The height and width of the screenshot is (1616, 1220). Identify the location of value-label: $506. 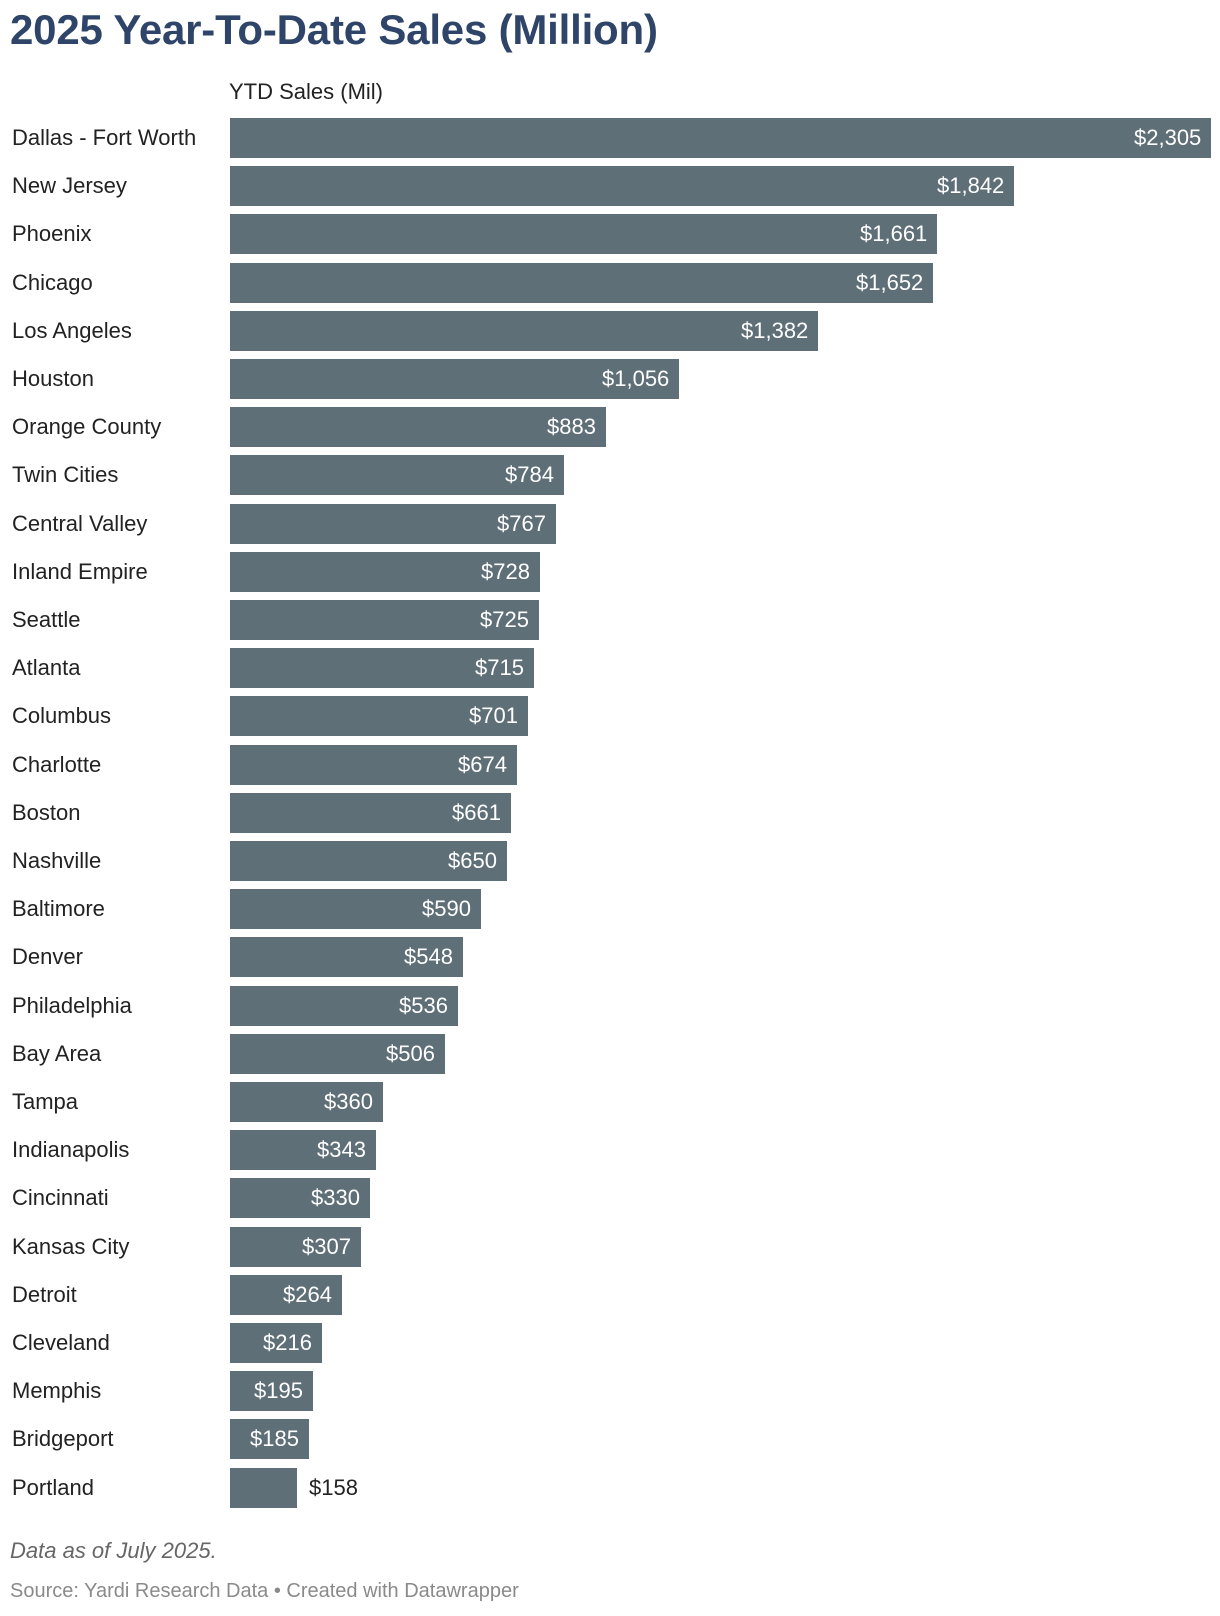
(410, 1053).